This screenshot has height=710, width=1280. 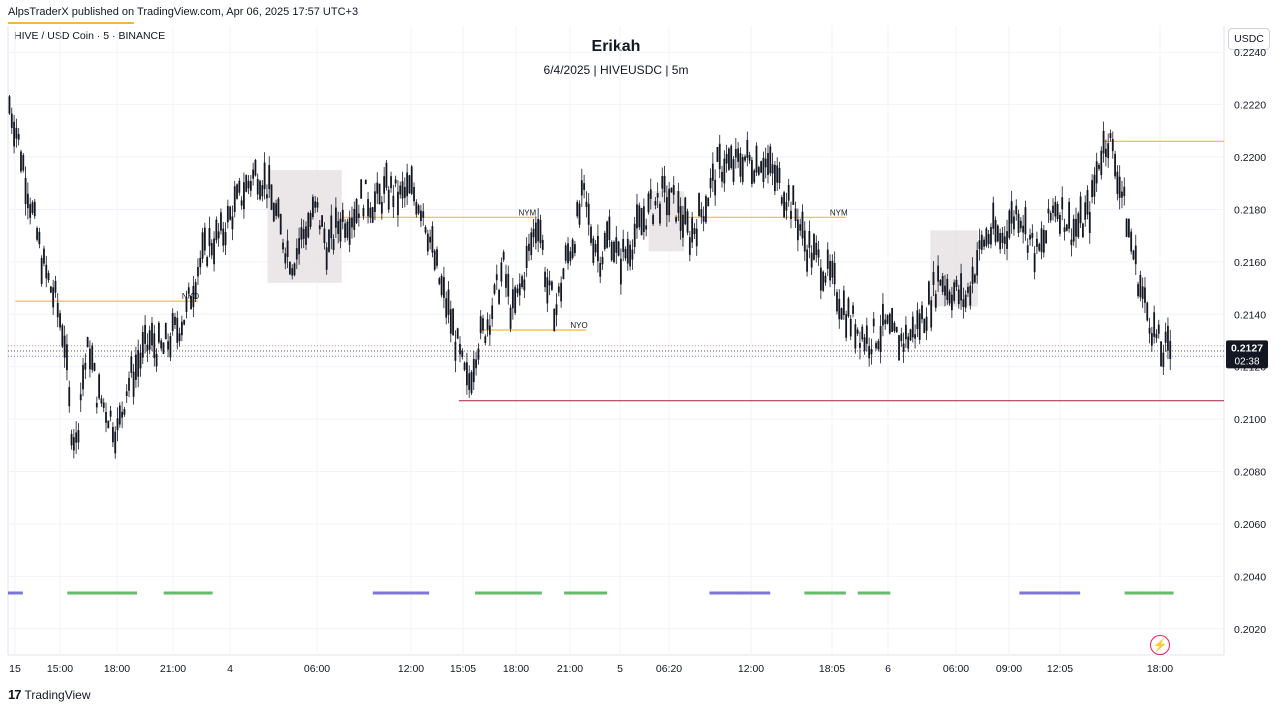 What do you see at coordinates (90, 36) in the screenshot?
I see `symbol-label: HIVE / USD Coin · 5 · BINANCE` at bounding box center [90, 36].